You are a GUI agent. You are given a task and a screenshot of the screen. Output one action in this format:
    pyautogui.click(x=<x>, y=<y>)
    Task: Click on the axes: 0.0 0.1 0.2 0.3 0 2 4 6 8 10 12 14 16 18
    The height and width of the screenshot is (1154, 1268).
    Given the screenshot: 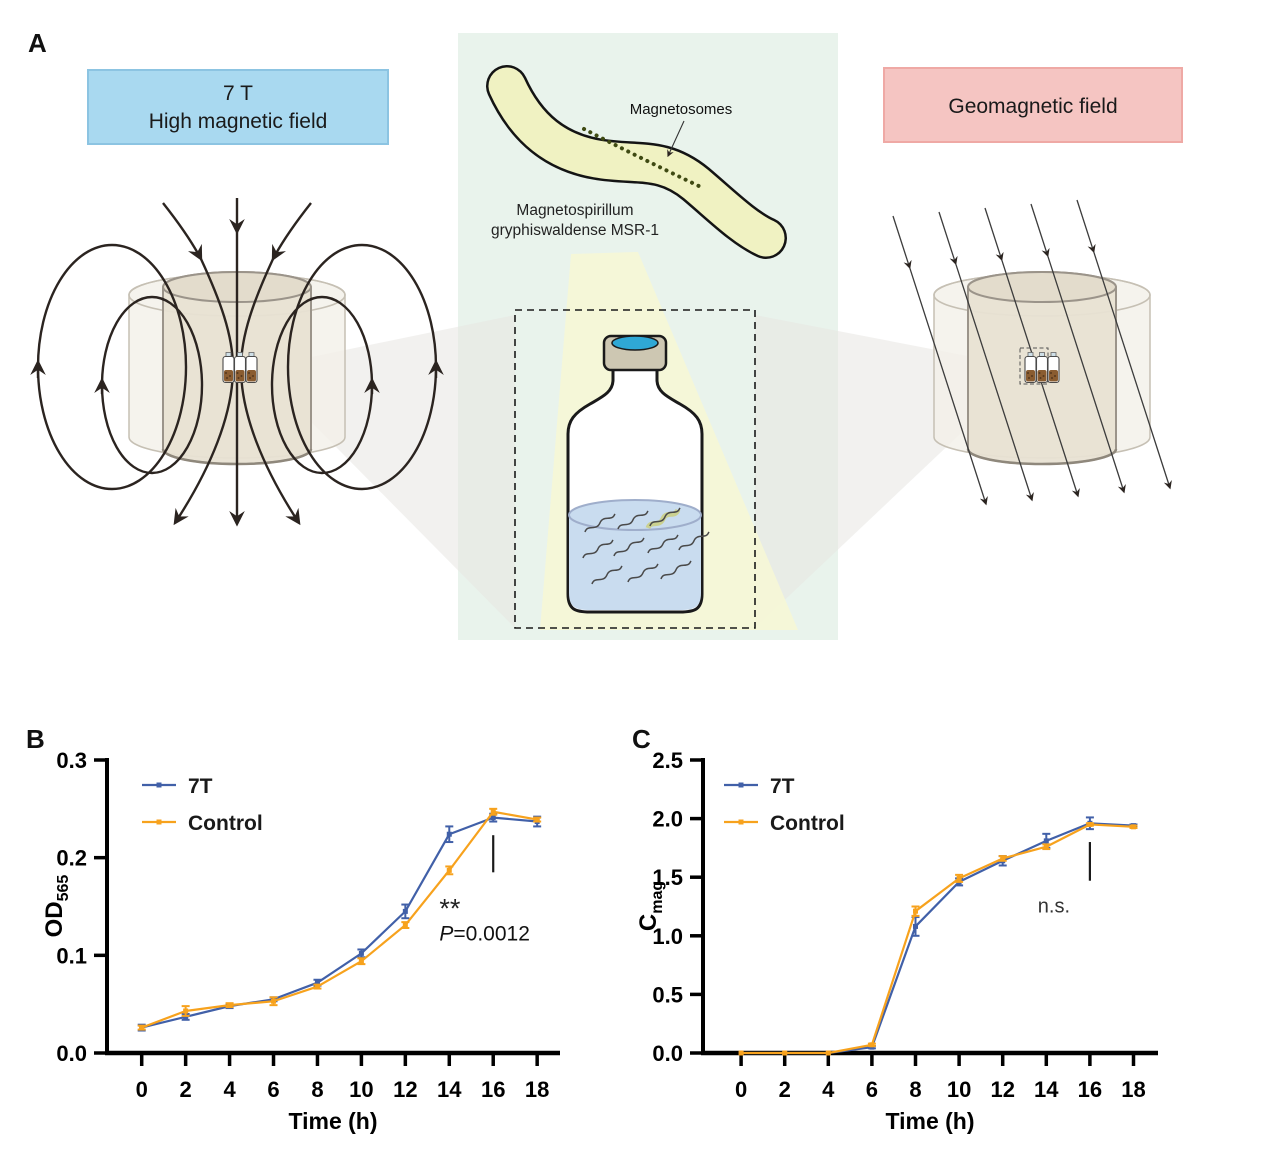 What is the action you would take?
    pyautogui.click(x=308, y=925)
    